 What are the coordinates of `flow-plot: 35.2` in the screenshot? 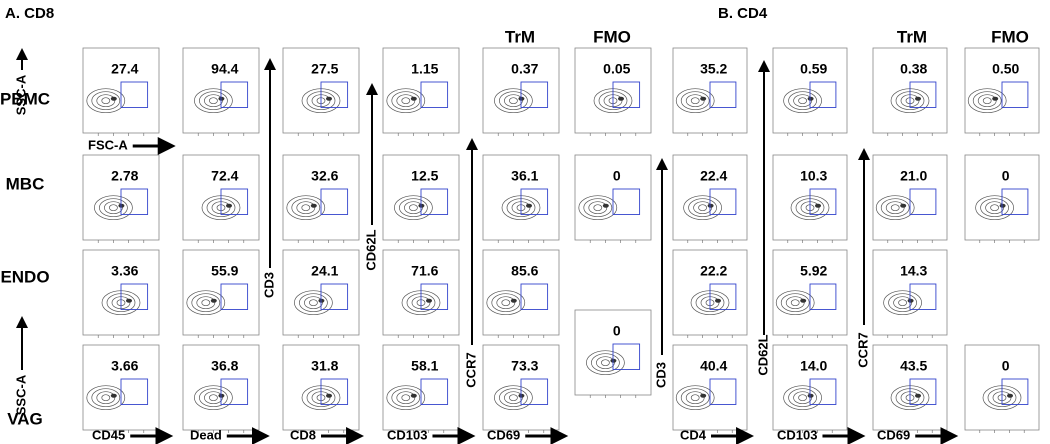 It's located at (710, 91).